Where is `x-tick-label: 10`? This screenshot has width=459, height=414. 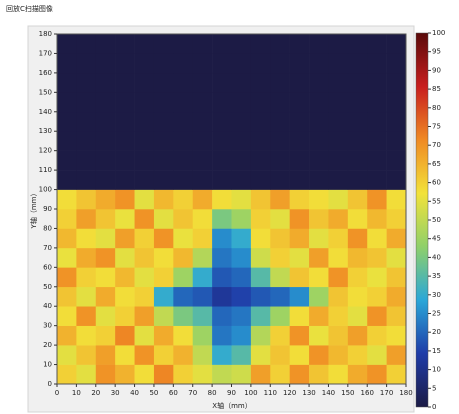 x-tick-label: 10 is located at coordinates (76, 393).